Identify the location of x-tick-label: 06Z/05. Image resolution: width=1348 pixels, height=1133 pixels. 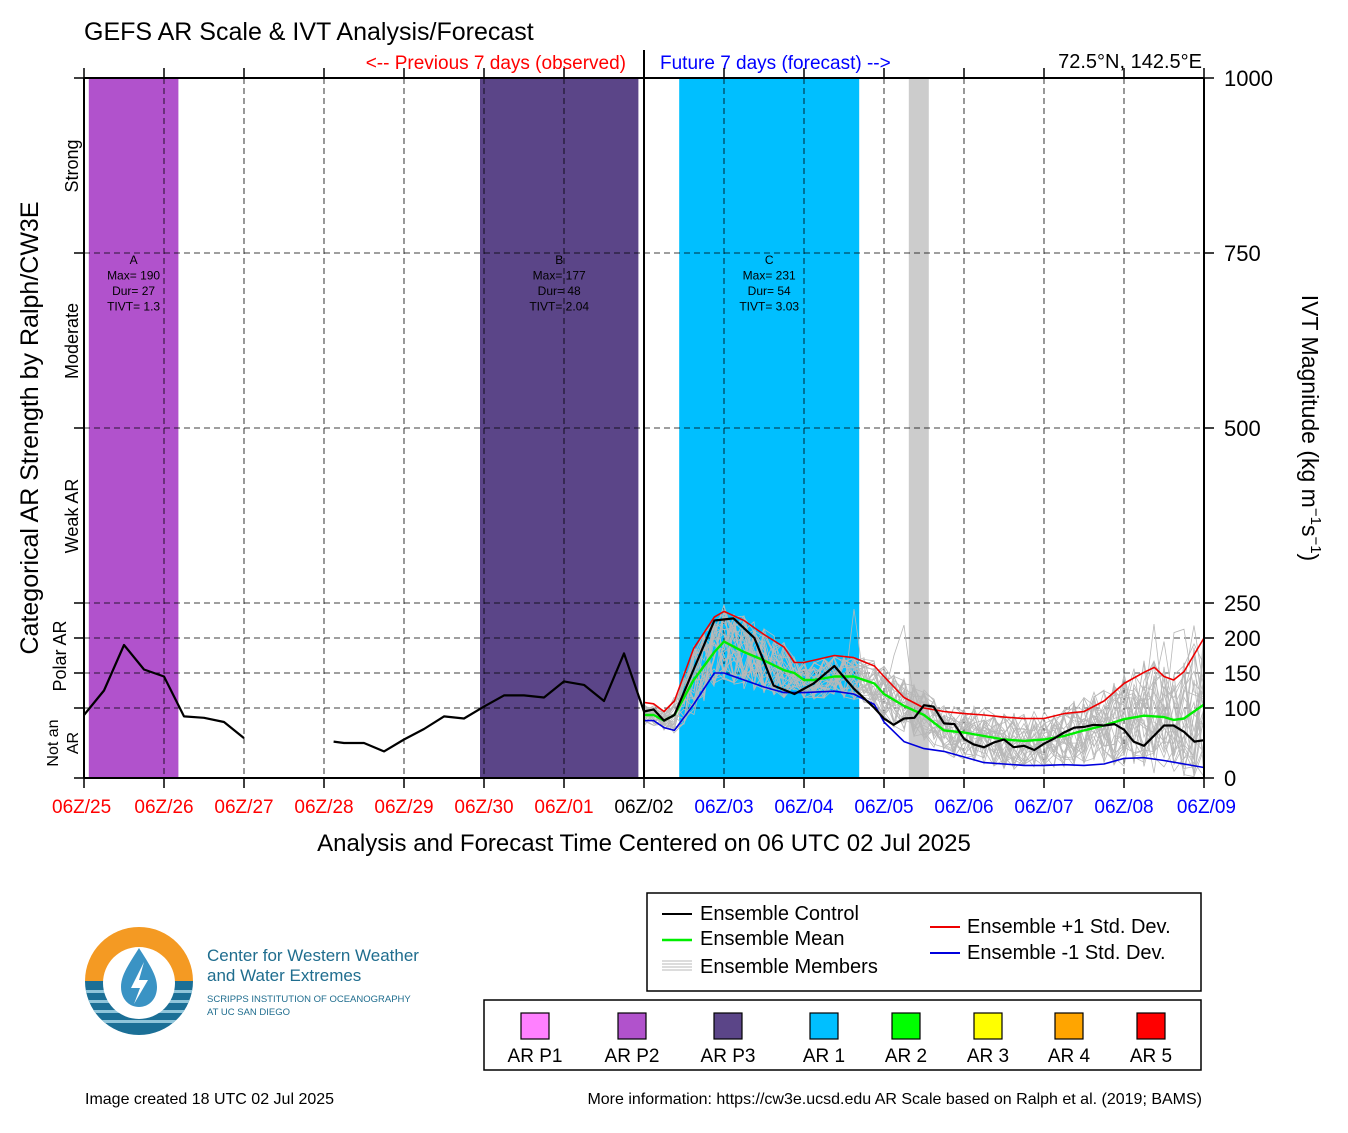
(883, 807).